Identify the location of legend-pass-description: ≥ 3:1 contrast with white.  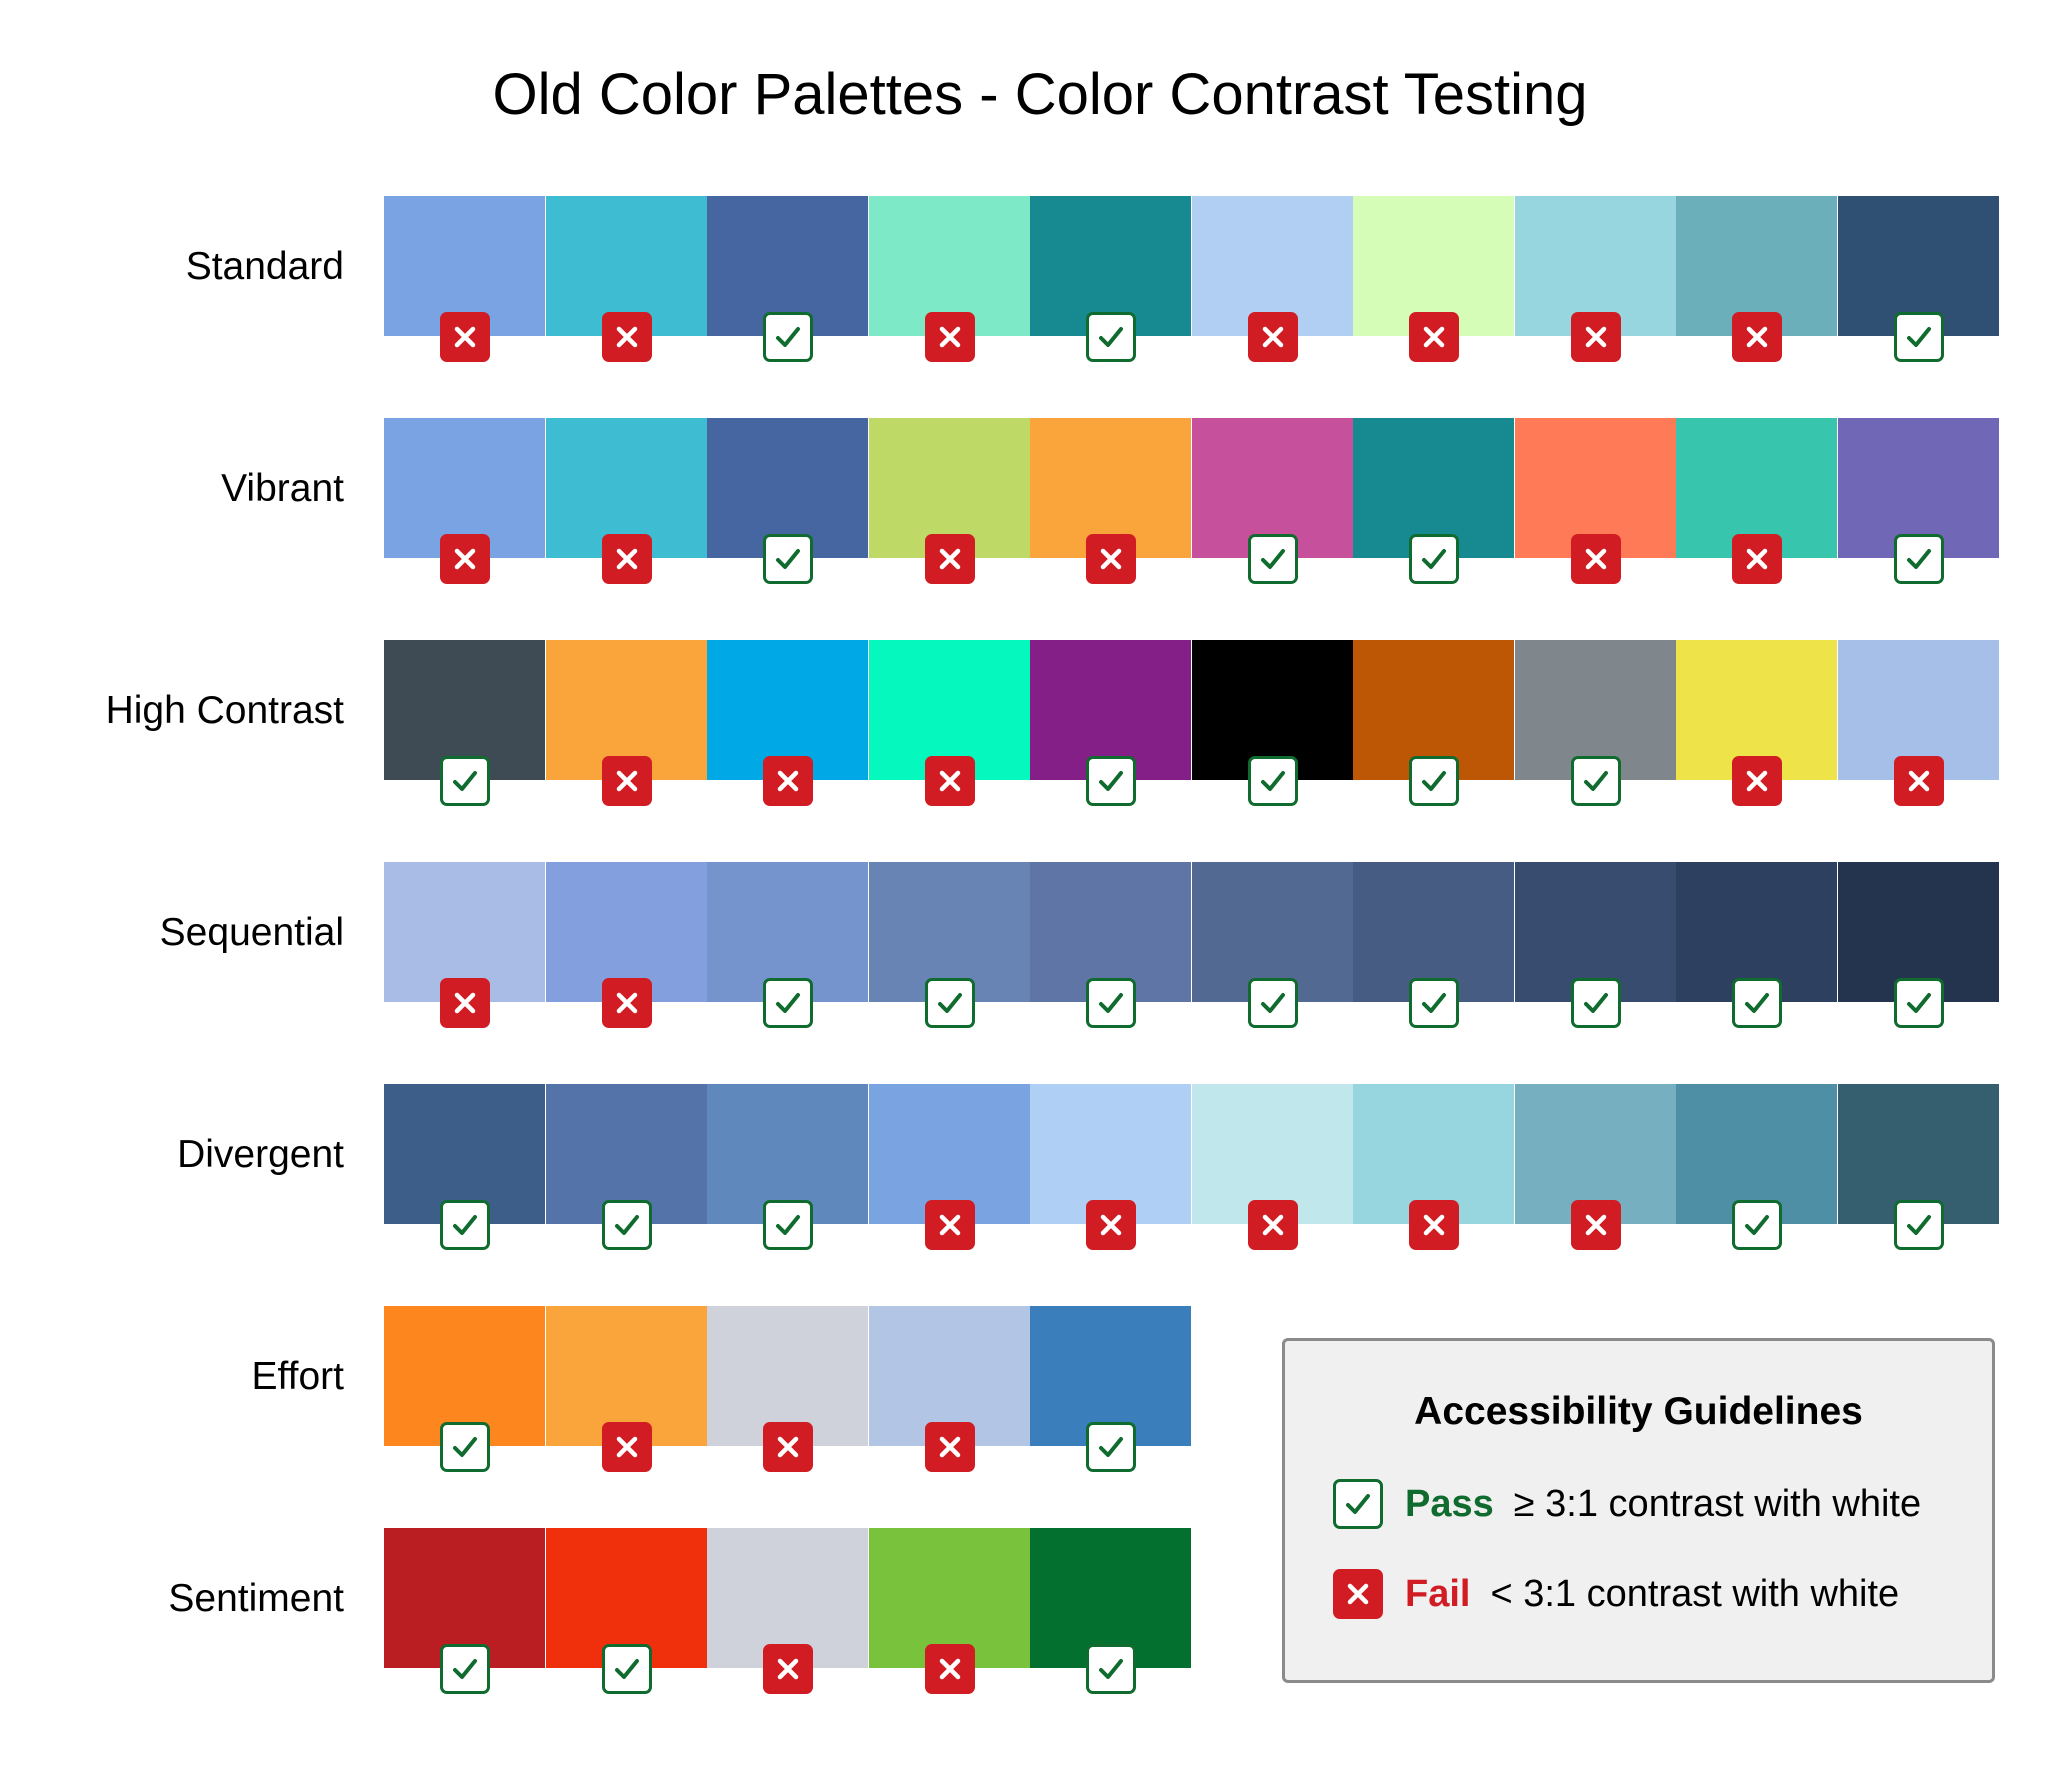
(1717, 1504).